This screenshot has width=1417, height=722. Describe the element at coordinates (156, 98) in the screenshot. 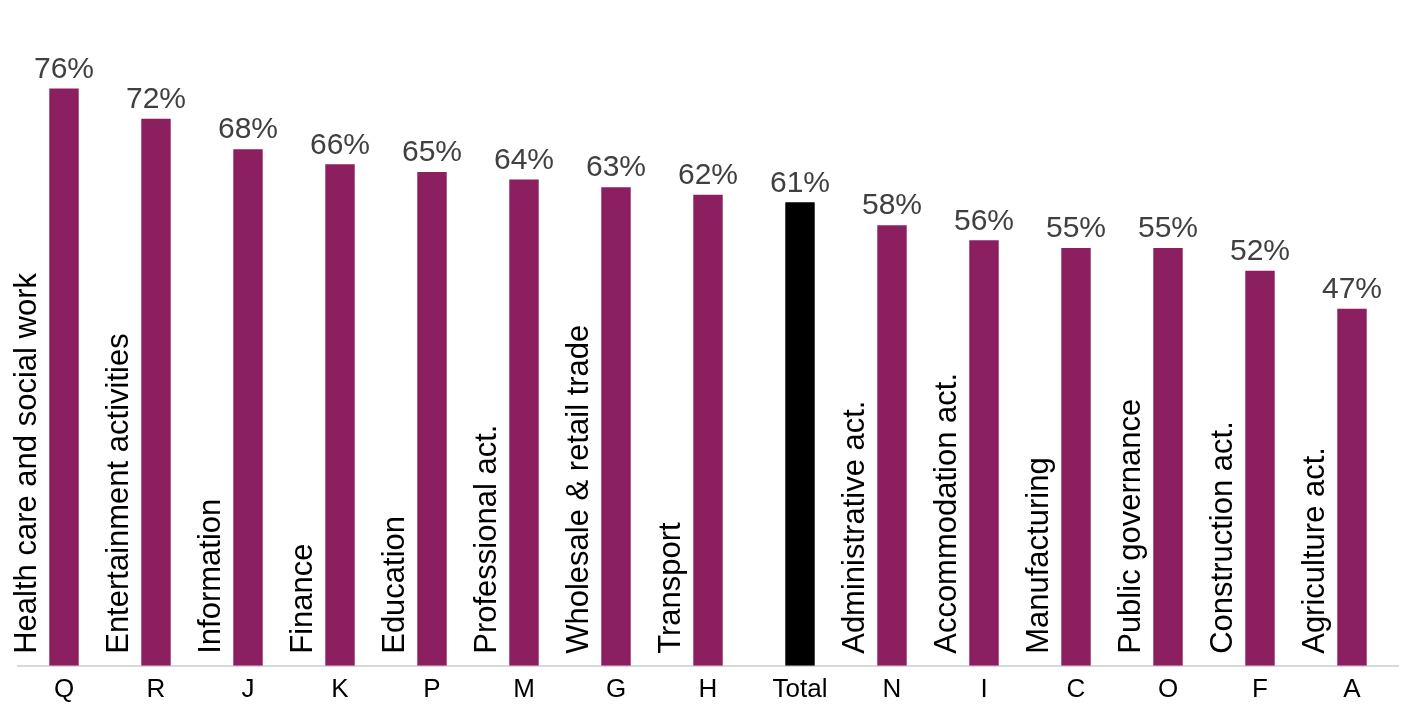

I see `data-label: 72%` at that location.